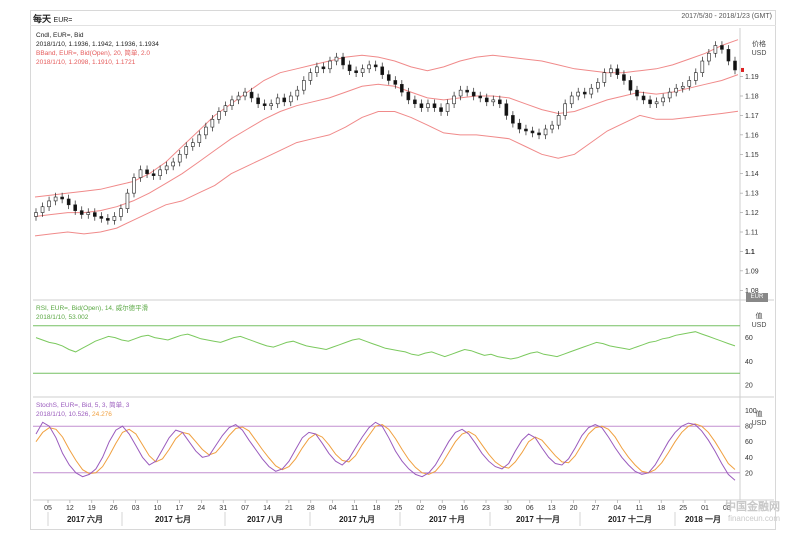 The width and height of the screenshot is (800, 539). Describe the element at coordinates (385, 345) in the screenshot. I see `rsi-line` at that location.